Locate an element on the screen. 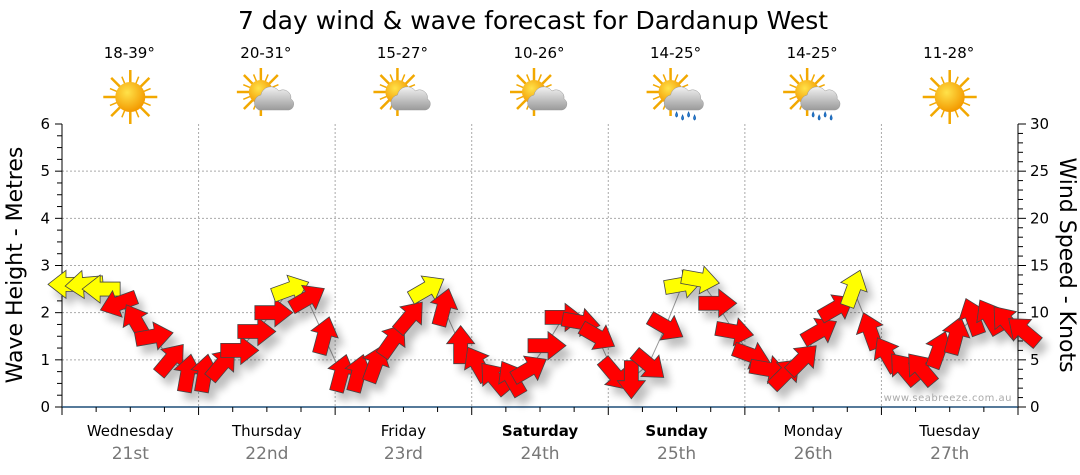 The image size is (1080, 475). temperature-range: 10-26° is located at coordinates (538, 53).